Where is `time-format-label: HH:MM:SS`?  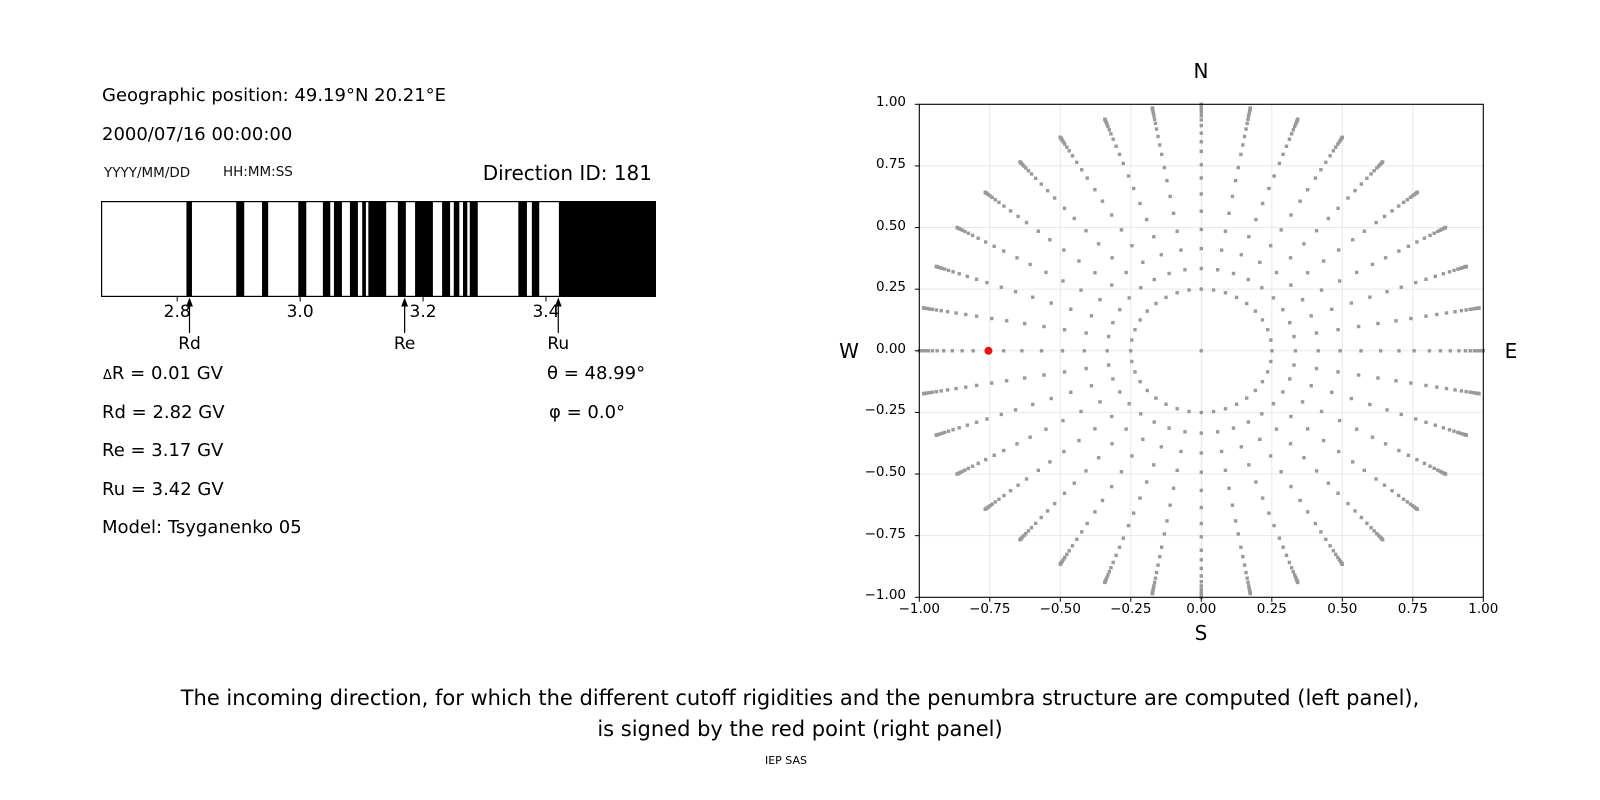
time-format-label: HH:MM:SS is located at coordinates (258, 172).